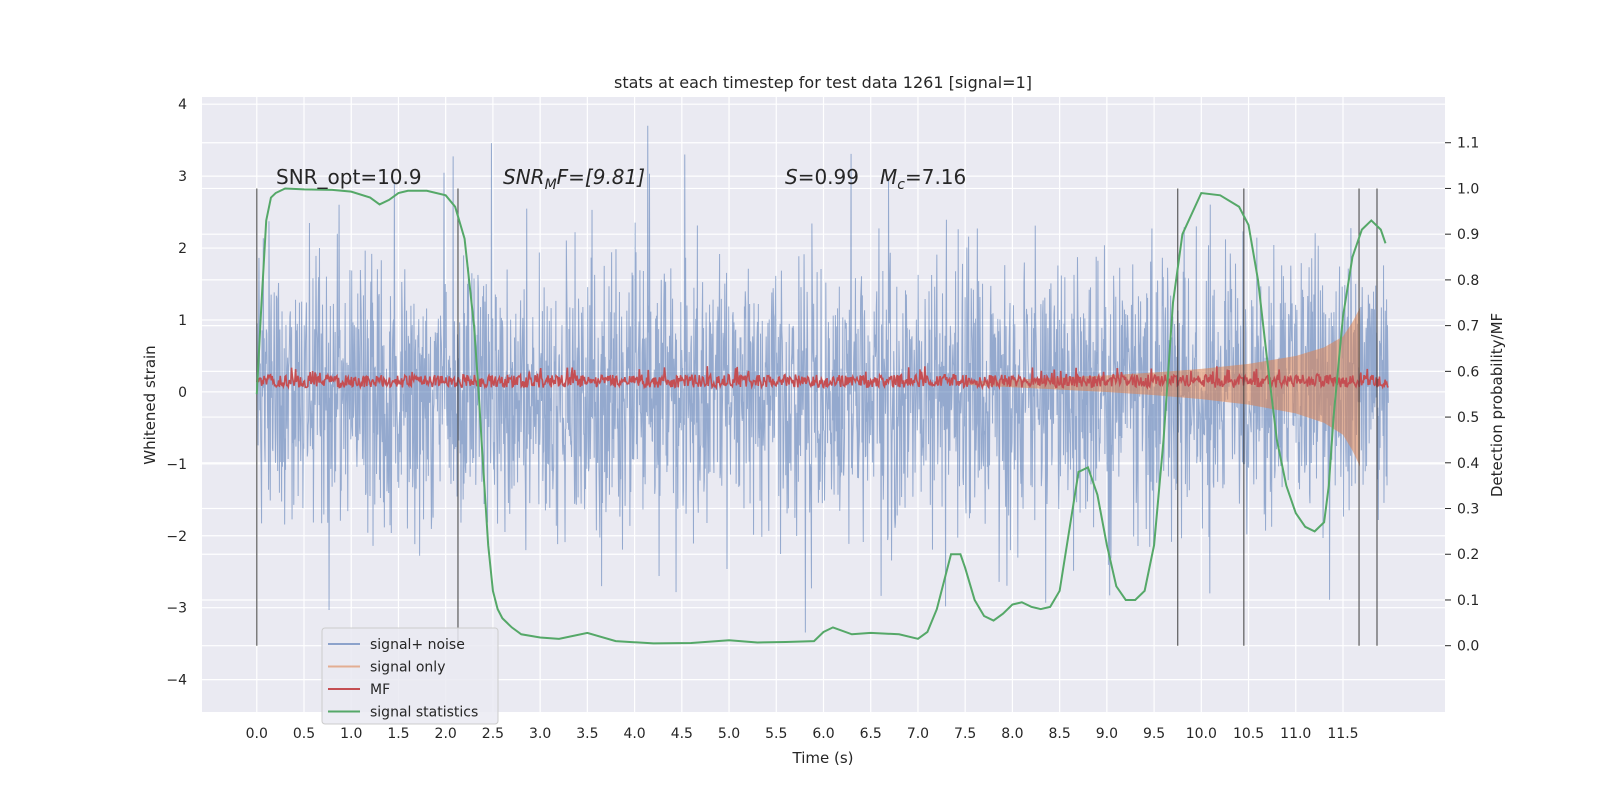 The image size is (1600, 800). I want to click on x-tick-label: 8.0, so click(1012, 734).